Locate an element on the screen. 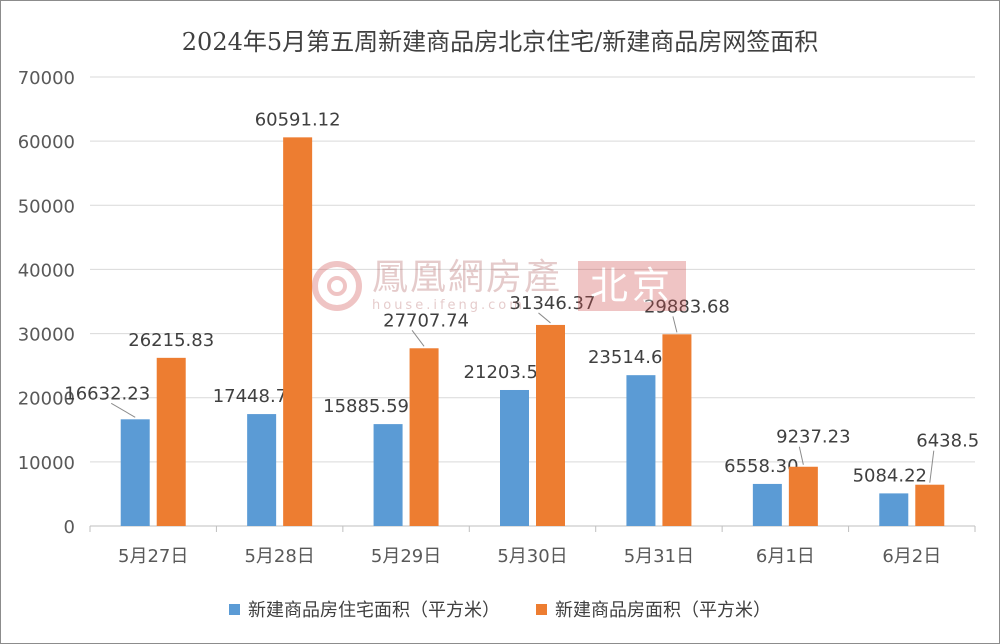 This screenshot has height=644, width=1000. y-tick-label: 70000 is located at coordinates (46, 78).